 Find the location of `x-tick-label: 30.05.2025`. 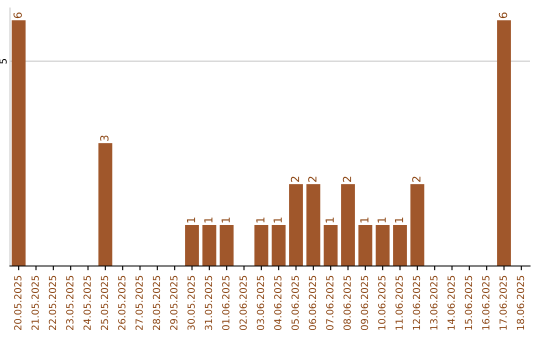

x-tick-label: 30.05.2025 is located at coordinates (191, 303).